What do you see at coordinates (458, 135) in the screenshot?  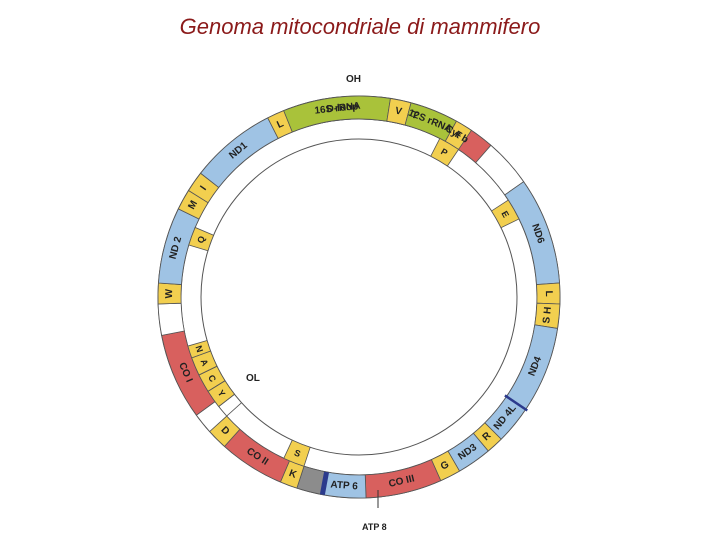 I see `outer-label-f: F` at bounding box center [458, 135].